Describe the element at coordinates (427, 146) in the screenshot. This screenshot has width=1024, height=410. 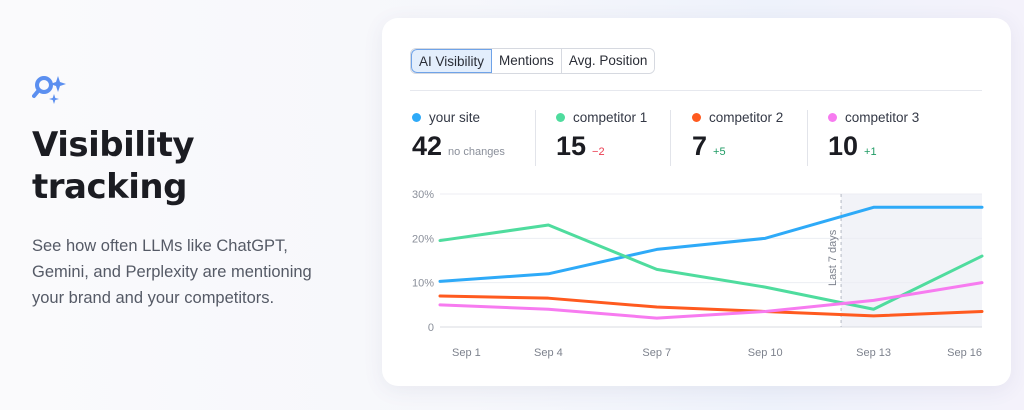
I see `stat-value: 42` at that location.